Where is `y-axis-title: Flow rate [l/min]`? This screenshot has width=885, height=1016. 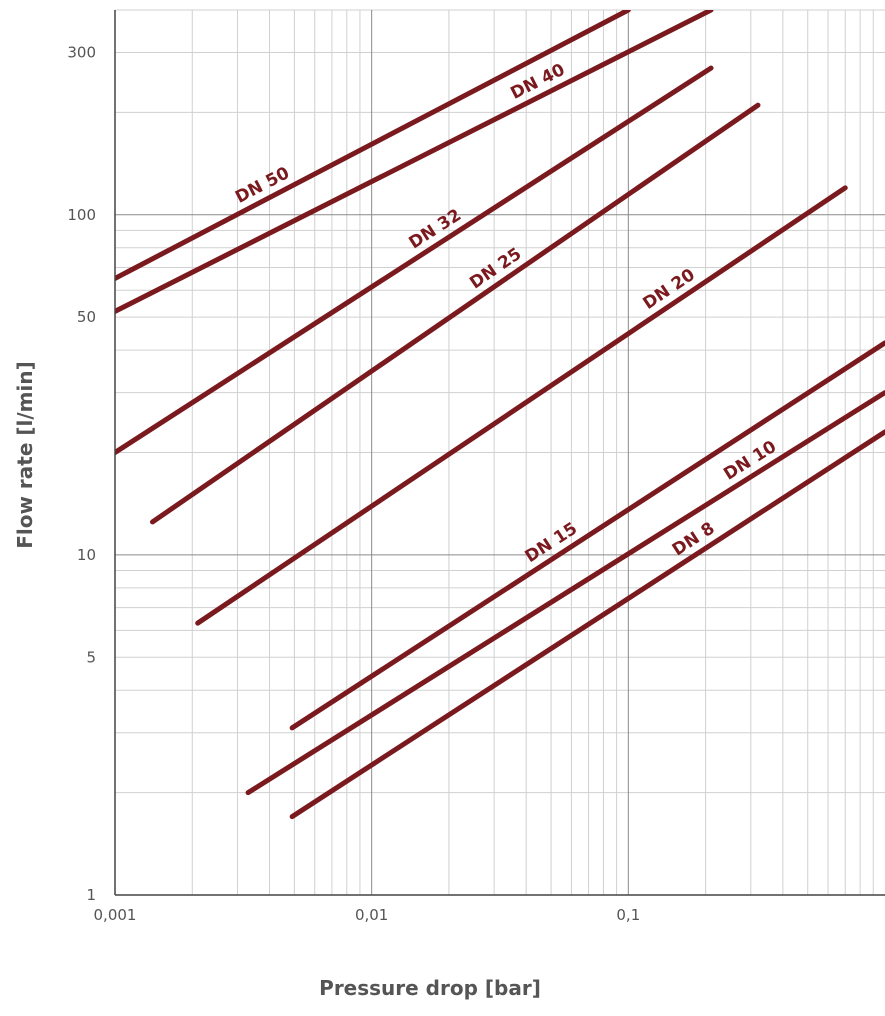
y-axis-title: Flow rate [l/min] is located at coordinates (25, 455).